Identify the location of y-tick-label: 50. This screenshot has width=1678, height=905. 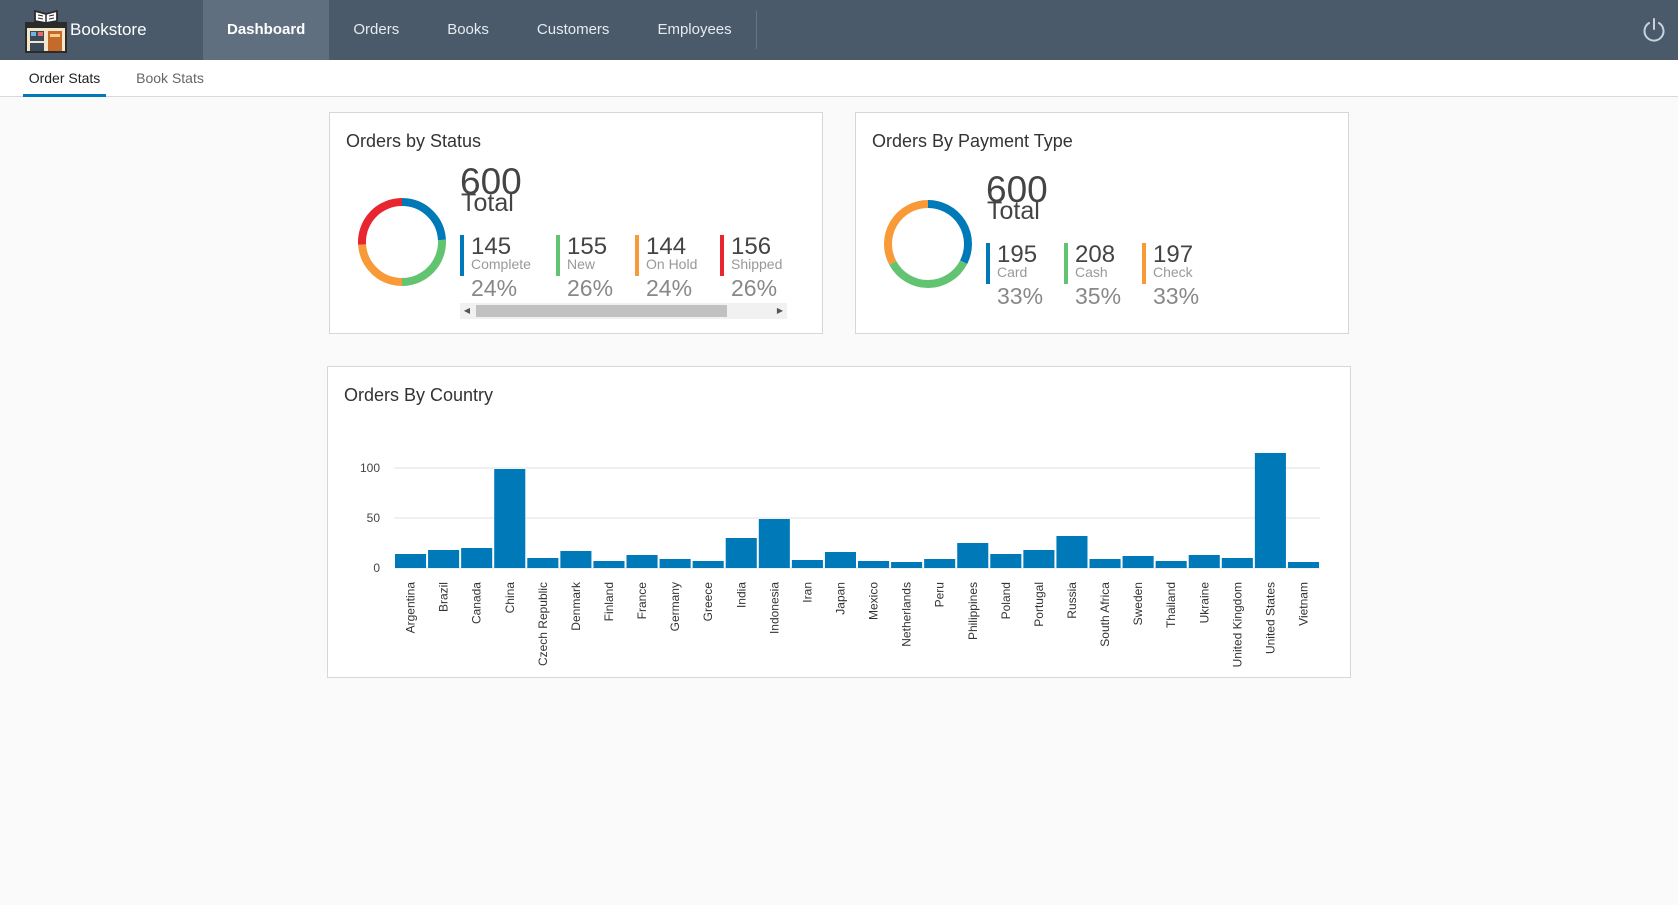
(374, 518).